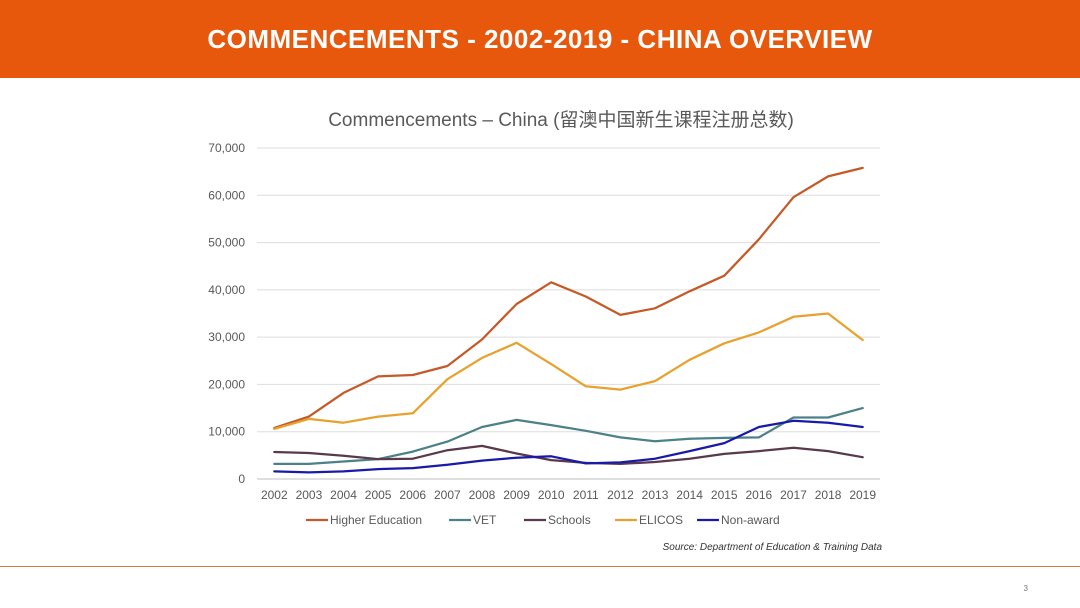  What do you see at coordinates (551, 495) in the screenshot?
I see `x-tick-label: 2010` at bounding box center [551, 495].